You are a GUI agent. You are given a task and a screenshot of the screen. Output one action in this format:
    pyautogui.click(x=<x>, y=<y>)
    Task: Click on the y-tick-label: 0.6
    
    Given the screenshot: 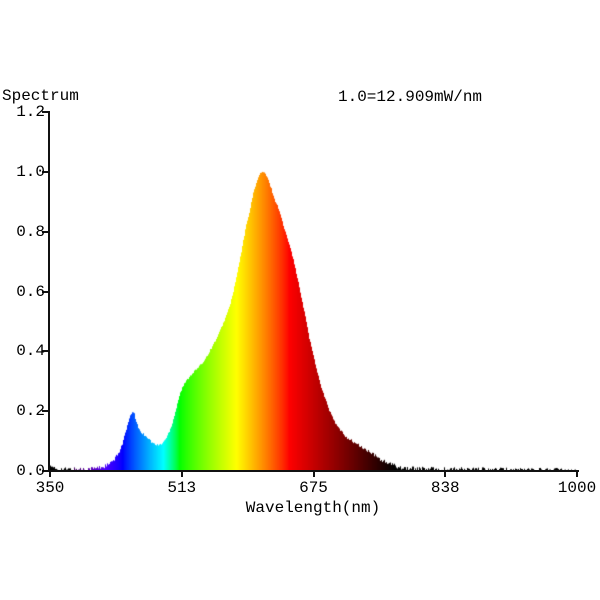 What is the action you would take?
    pyautogui.click(x=30, y=291)
    